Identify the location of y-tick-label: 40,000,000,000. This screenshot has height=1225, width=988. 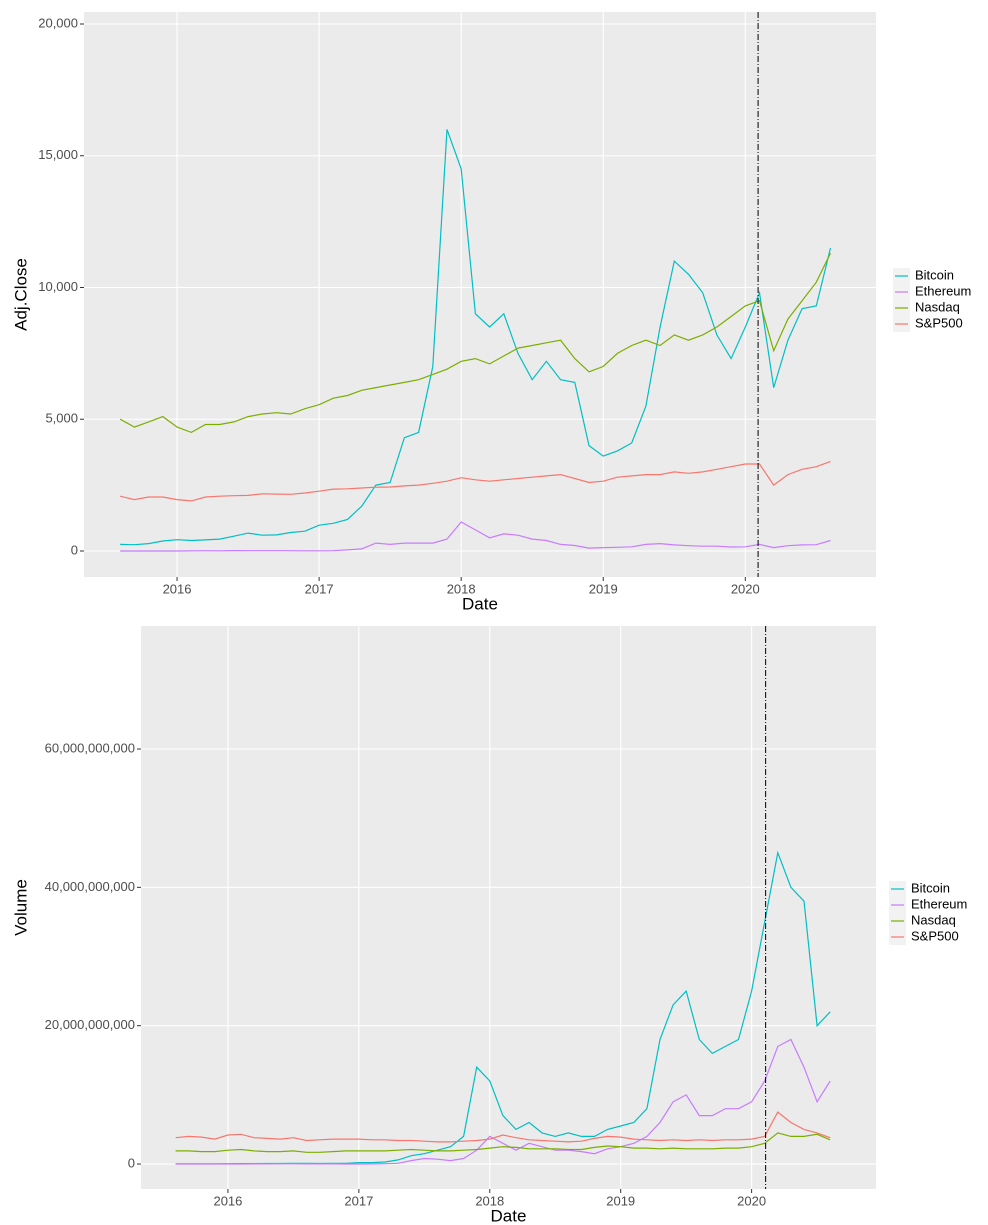
(90, 886).